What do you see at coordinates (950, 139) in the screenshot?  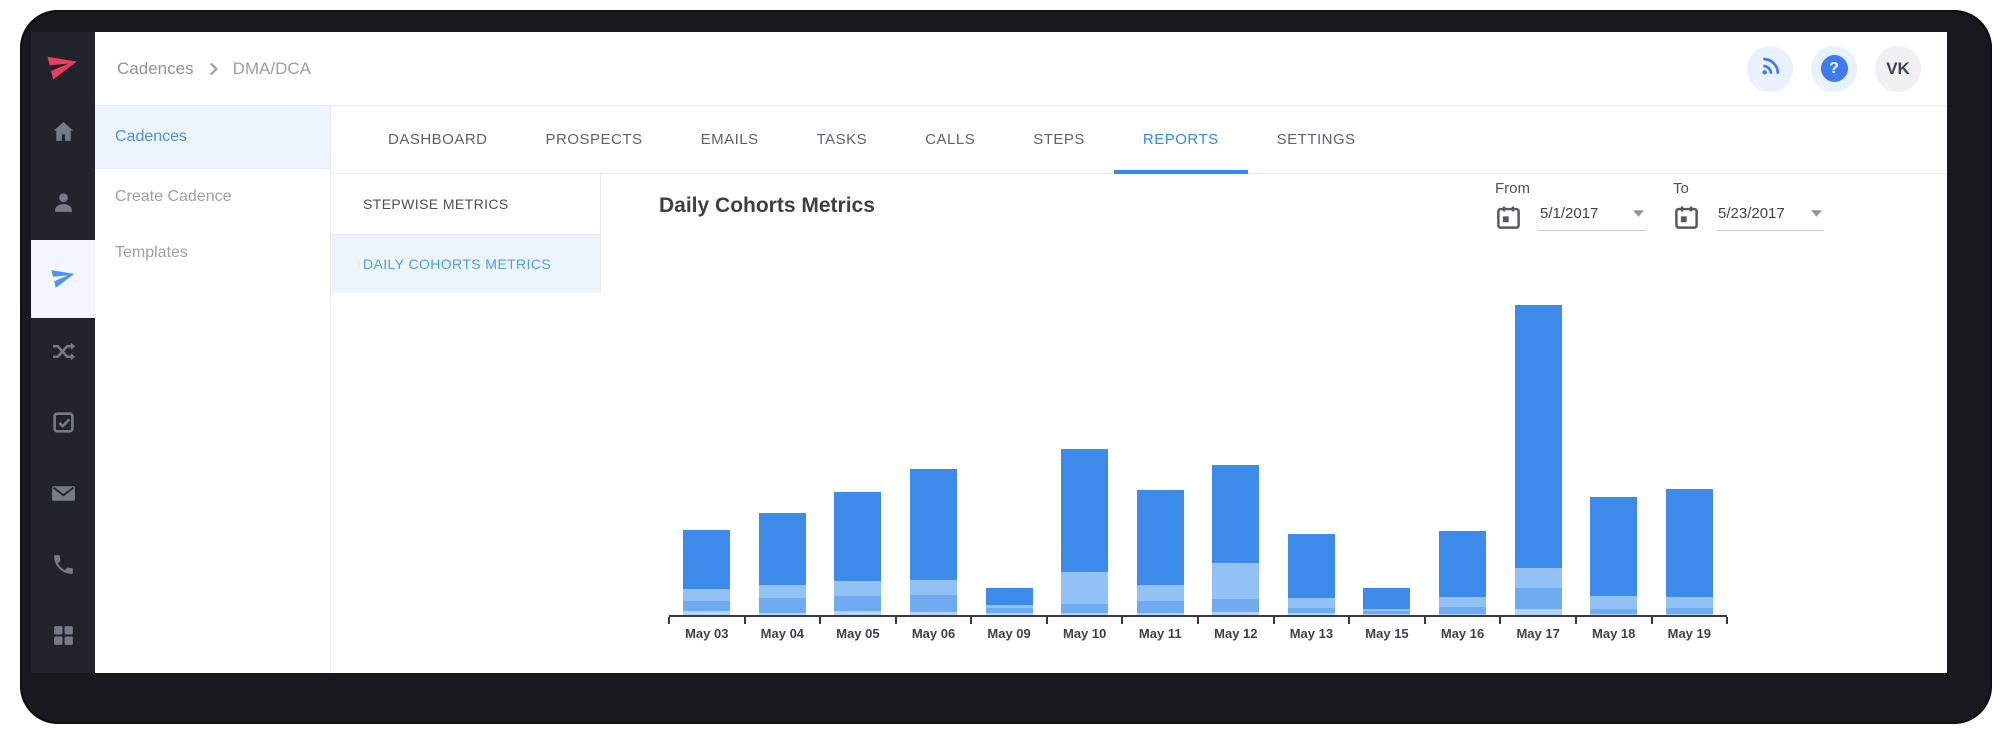 I see `tab-calls: CALLS` at bounding box center [950, 139].